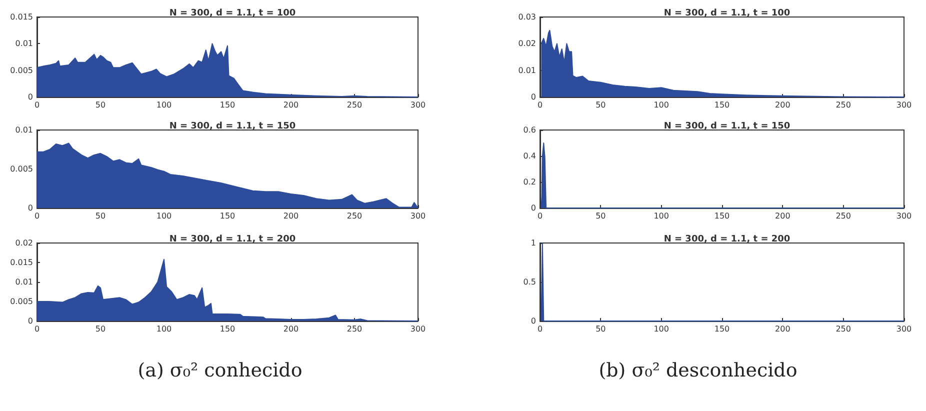 The height and width of the screenshot is (411, 926). I want to click on y-tick-label: 1, so click(533, 243).